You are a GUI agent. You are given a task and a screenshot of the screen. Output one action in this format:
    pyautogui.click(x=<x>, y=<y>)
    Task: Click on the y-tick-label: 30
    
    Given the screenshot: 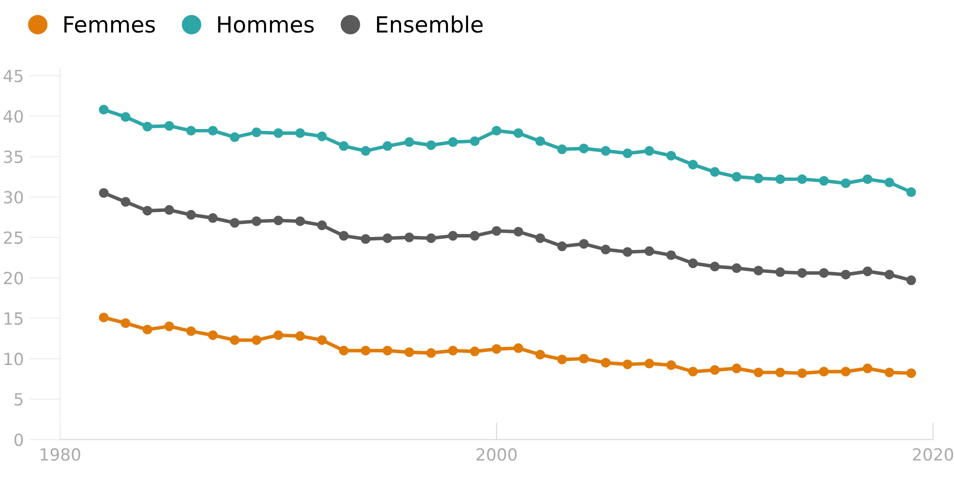 What is the action you would take?
    pyautogui.click(x=13, y=197)
    